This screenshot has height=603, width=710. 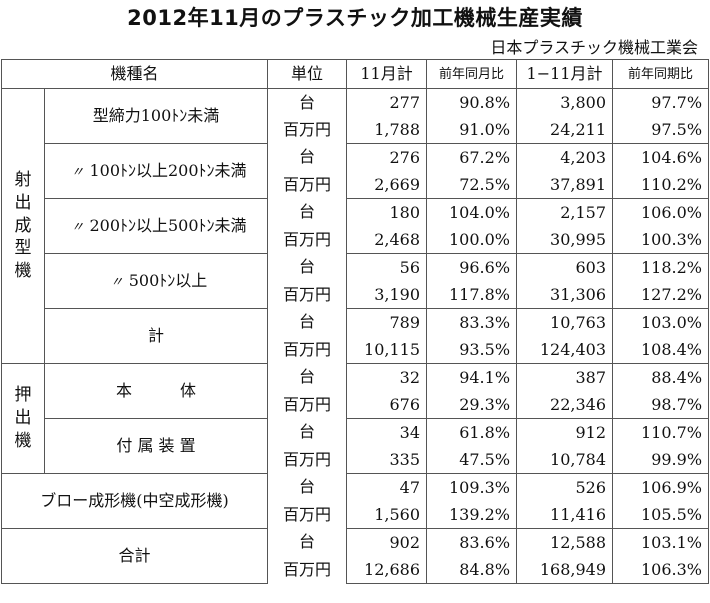 I want to click on row-label-text: 合計, so click(x=134, y=555).